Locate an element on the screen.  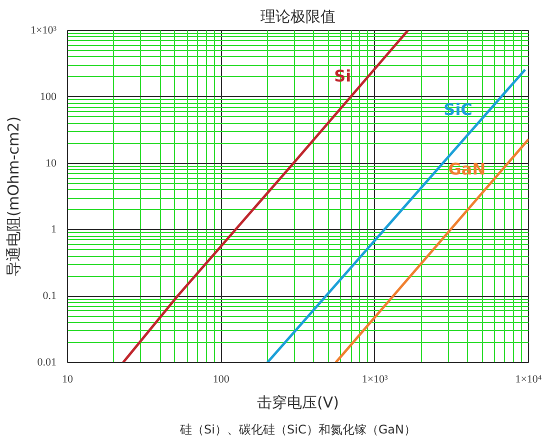
y-tick-label: 100 is located at coordinates (48, 96).